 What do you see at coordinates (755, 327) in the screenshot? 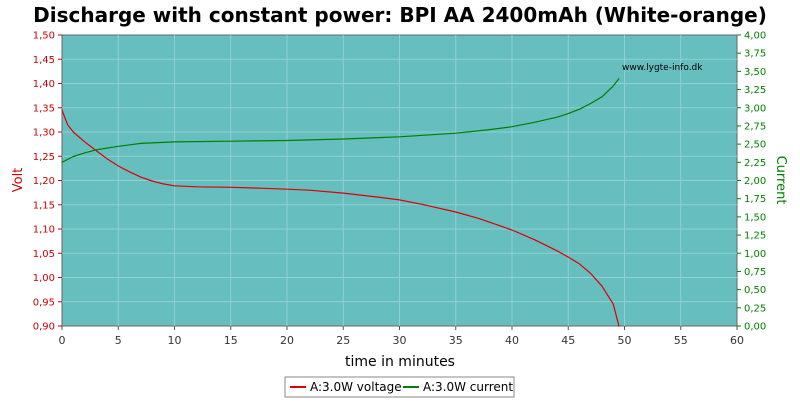
I see `y-right-tick-label: 0,00` at bounding box center [755, 327].